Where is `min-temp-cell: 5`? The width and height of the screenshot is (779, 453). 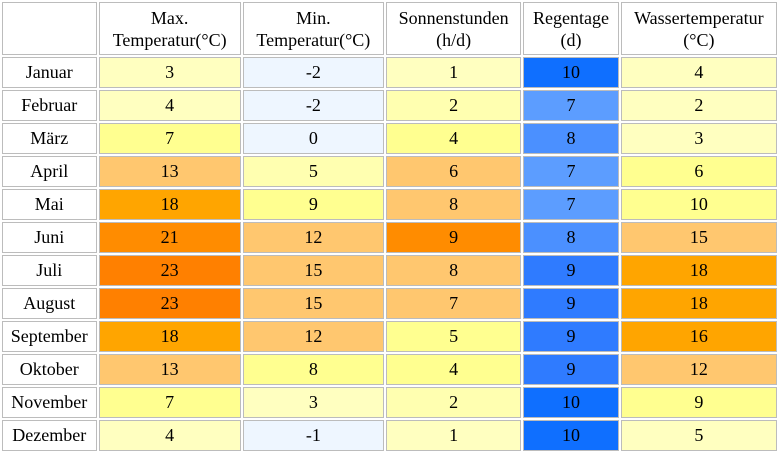
min-temp-cell: 5 is located at coordinates (313, 171).